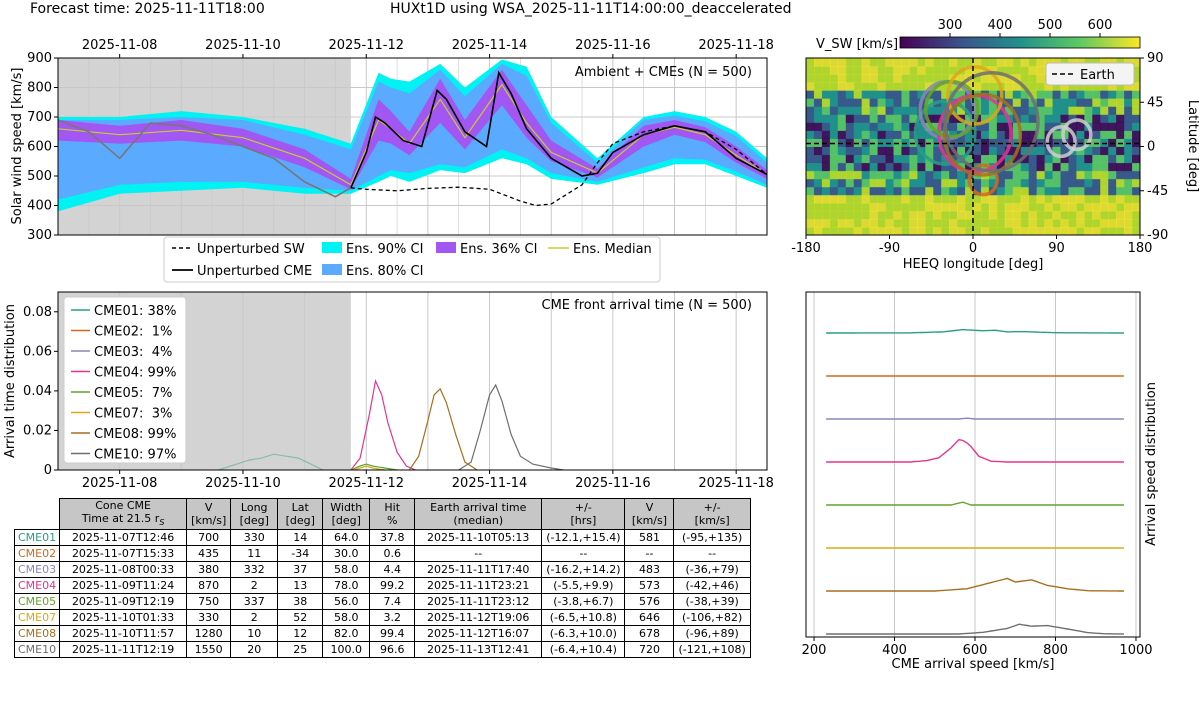 The height and width of the screenshot is (706, 1200). Describe the element at coordinates (446, 247) in the screenshot. I see `legend-swatch-ci36` at that location.